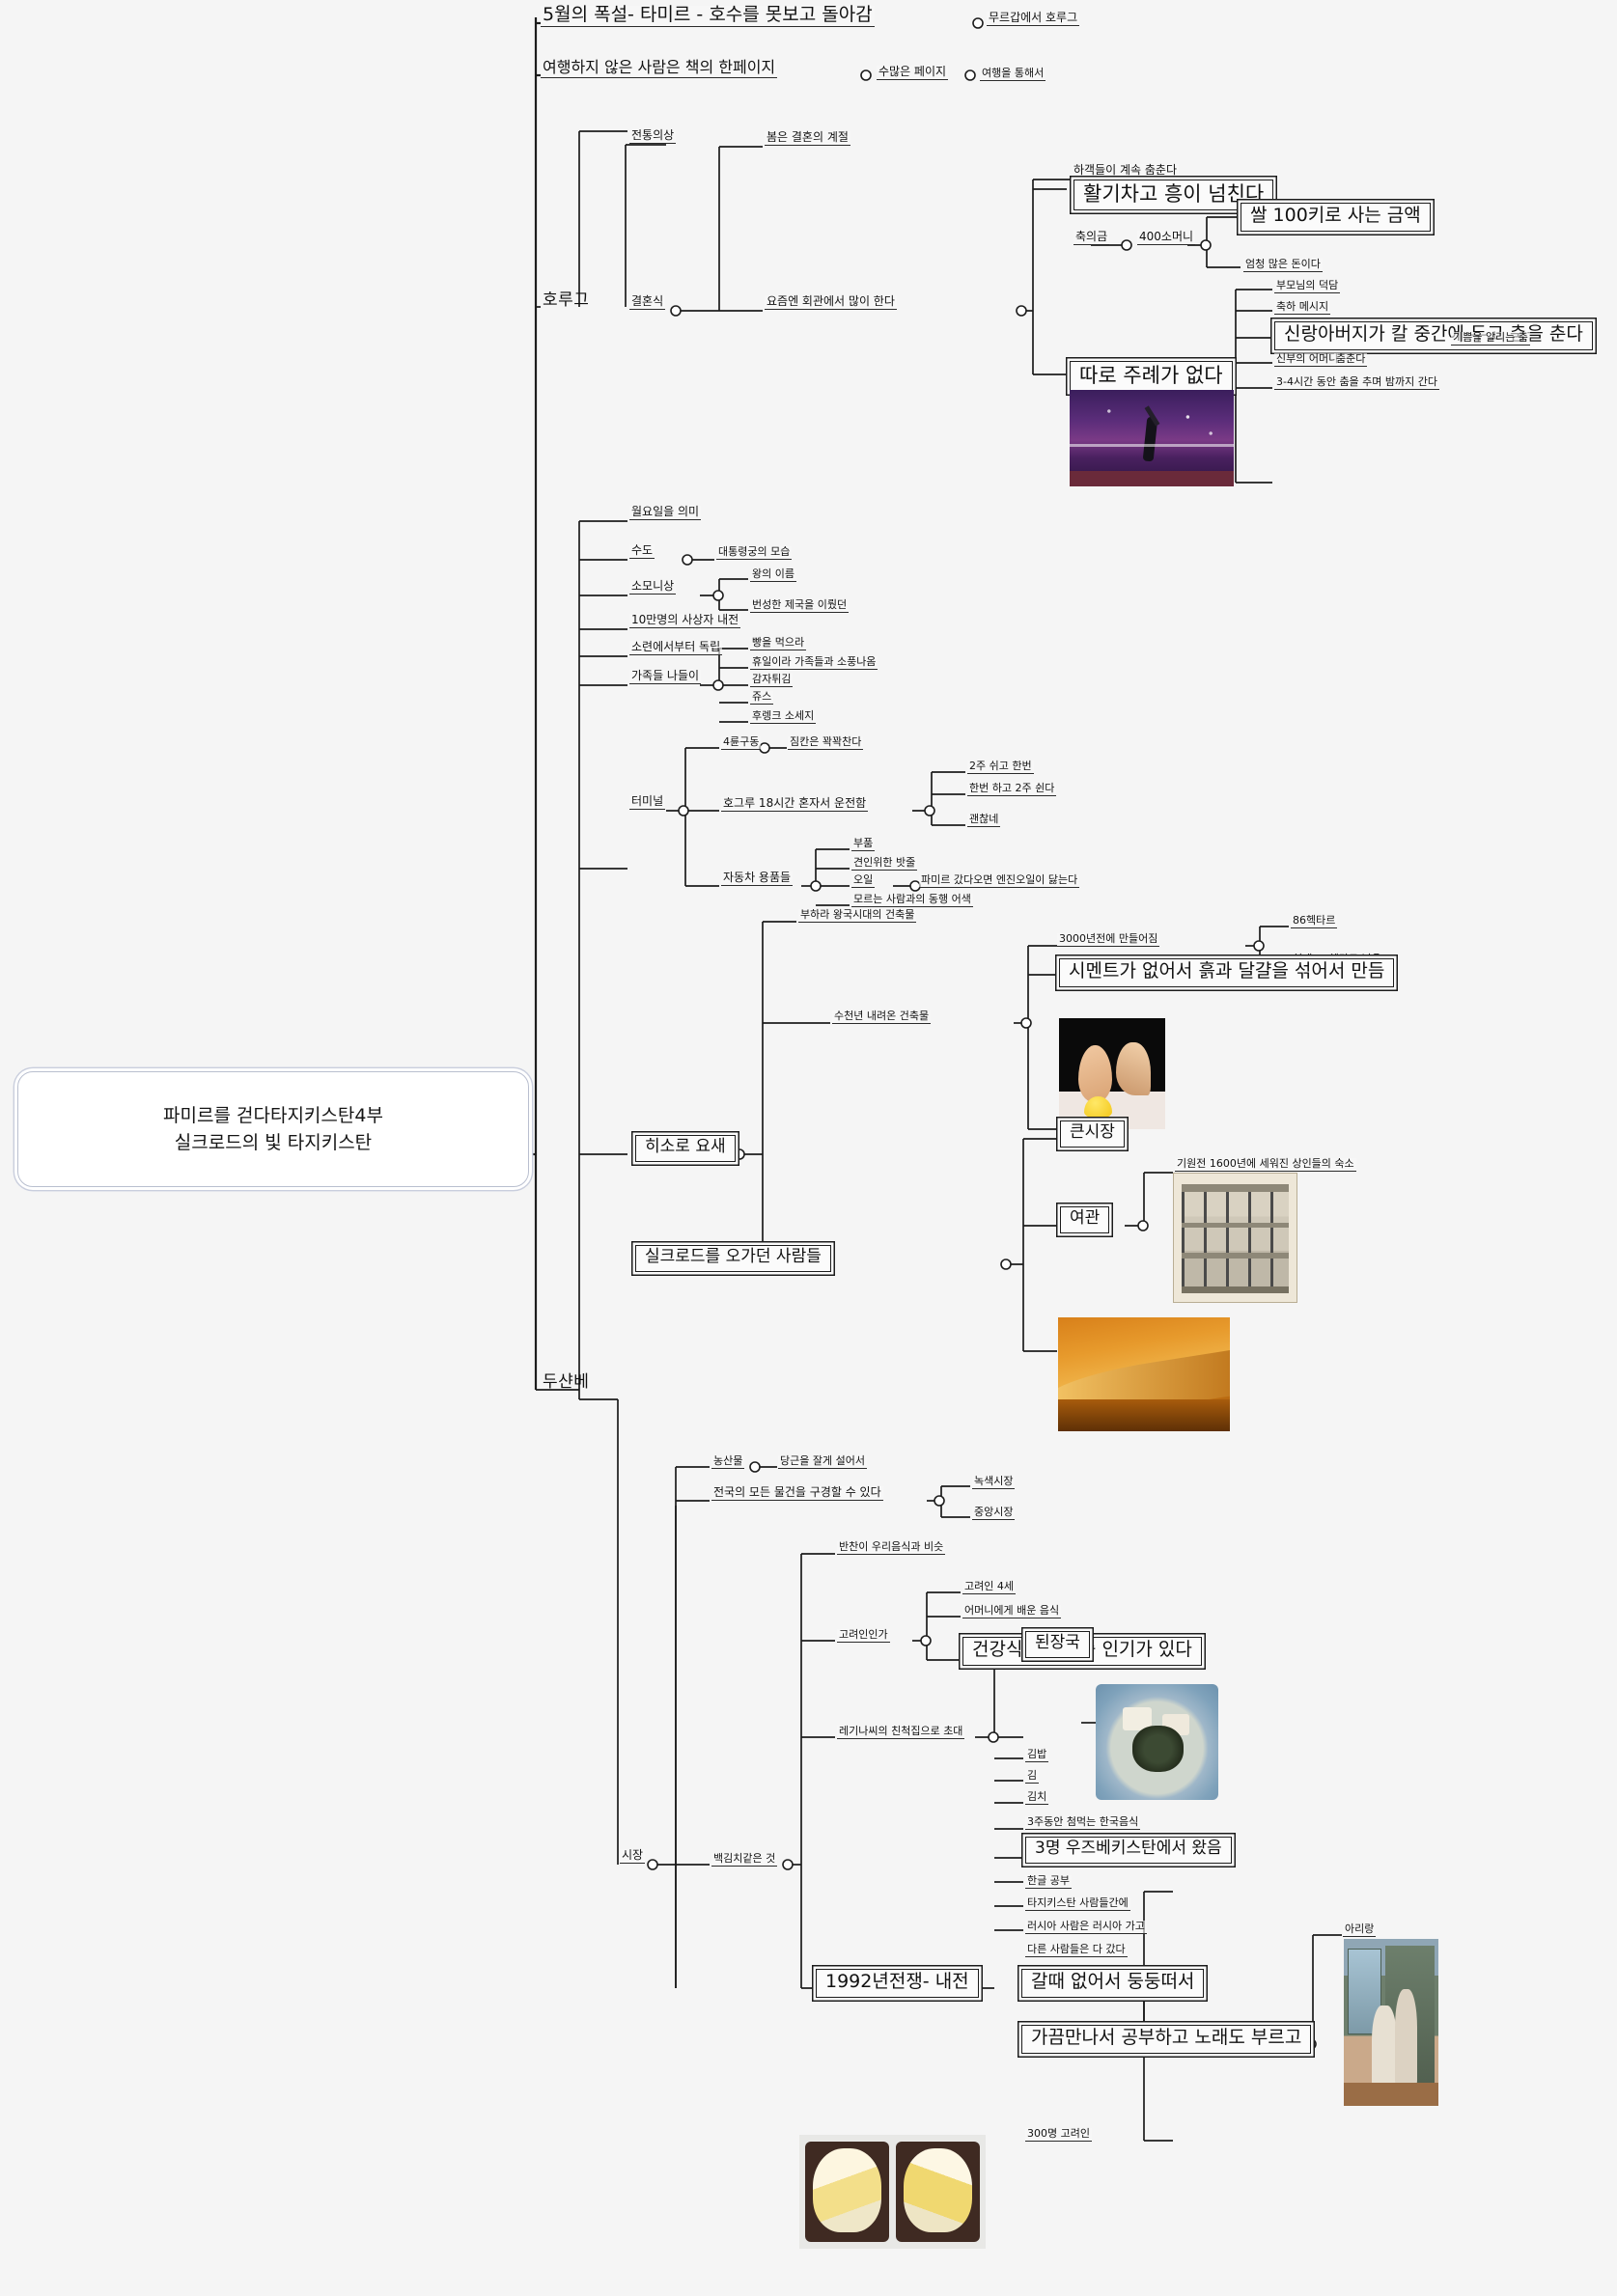  What do you see at coordinates (1351, 359) in the screenshot?
I see `note-she-dances: 춤춘다` at bounding box center [1351, 359].